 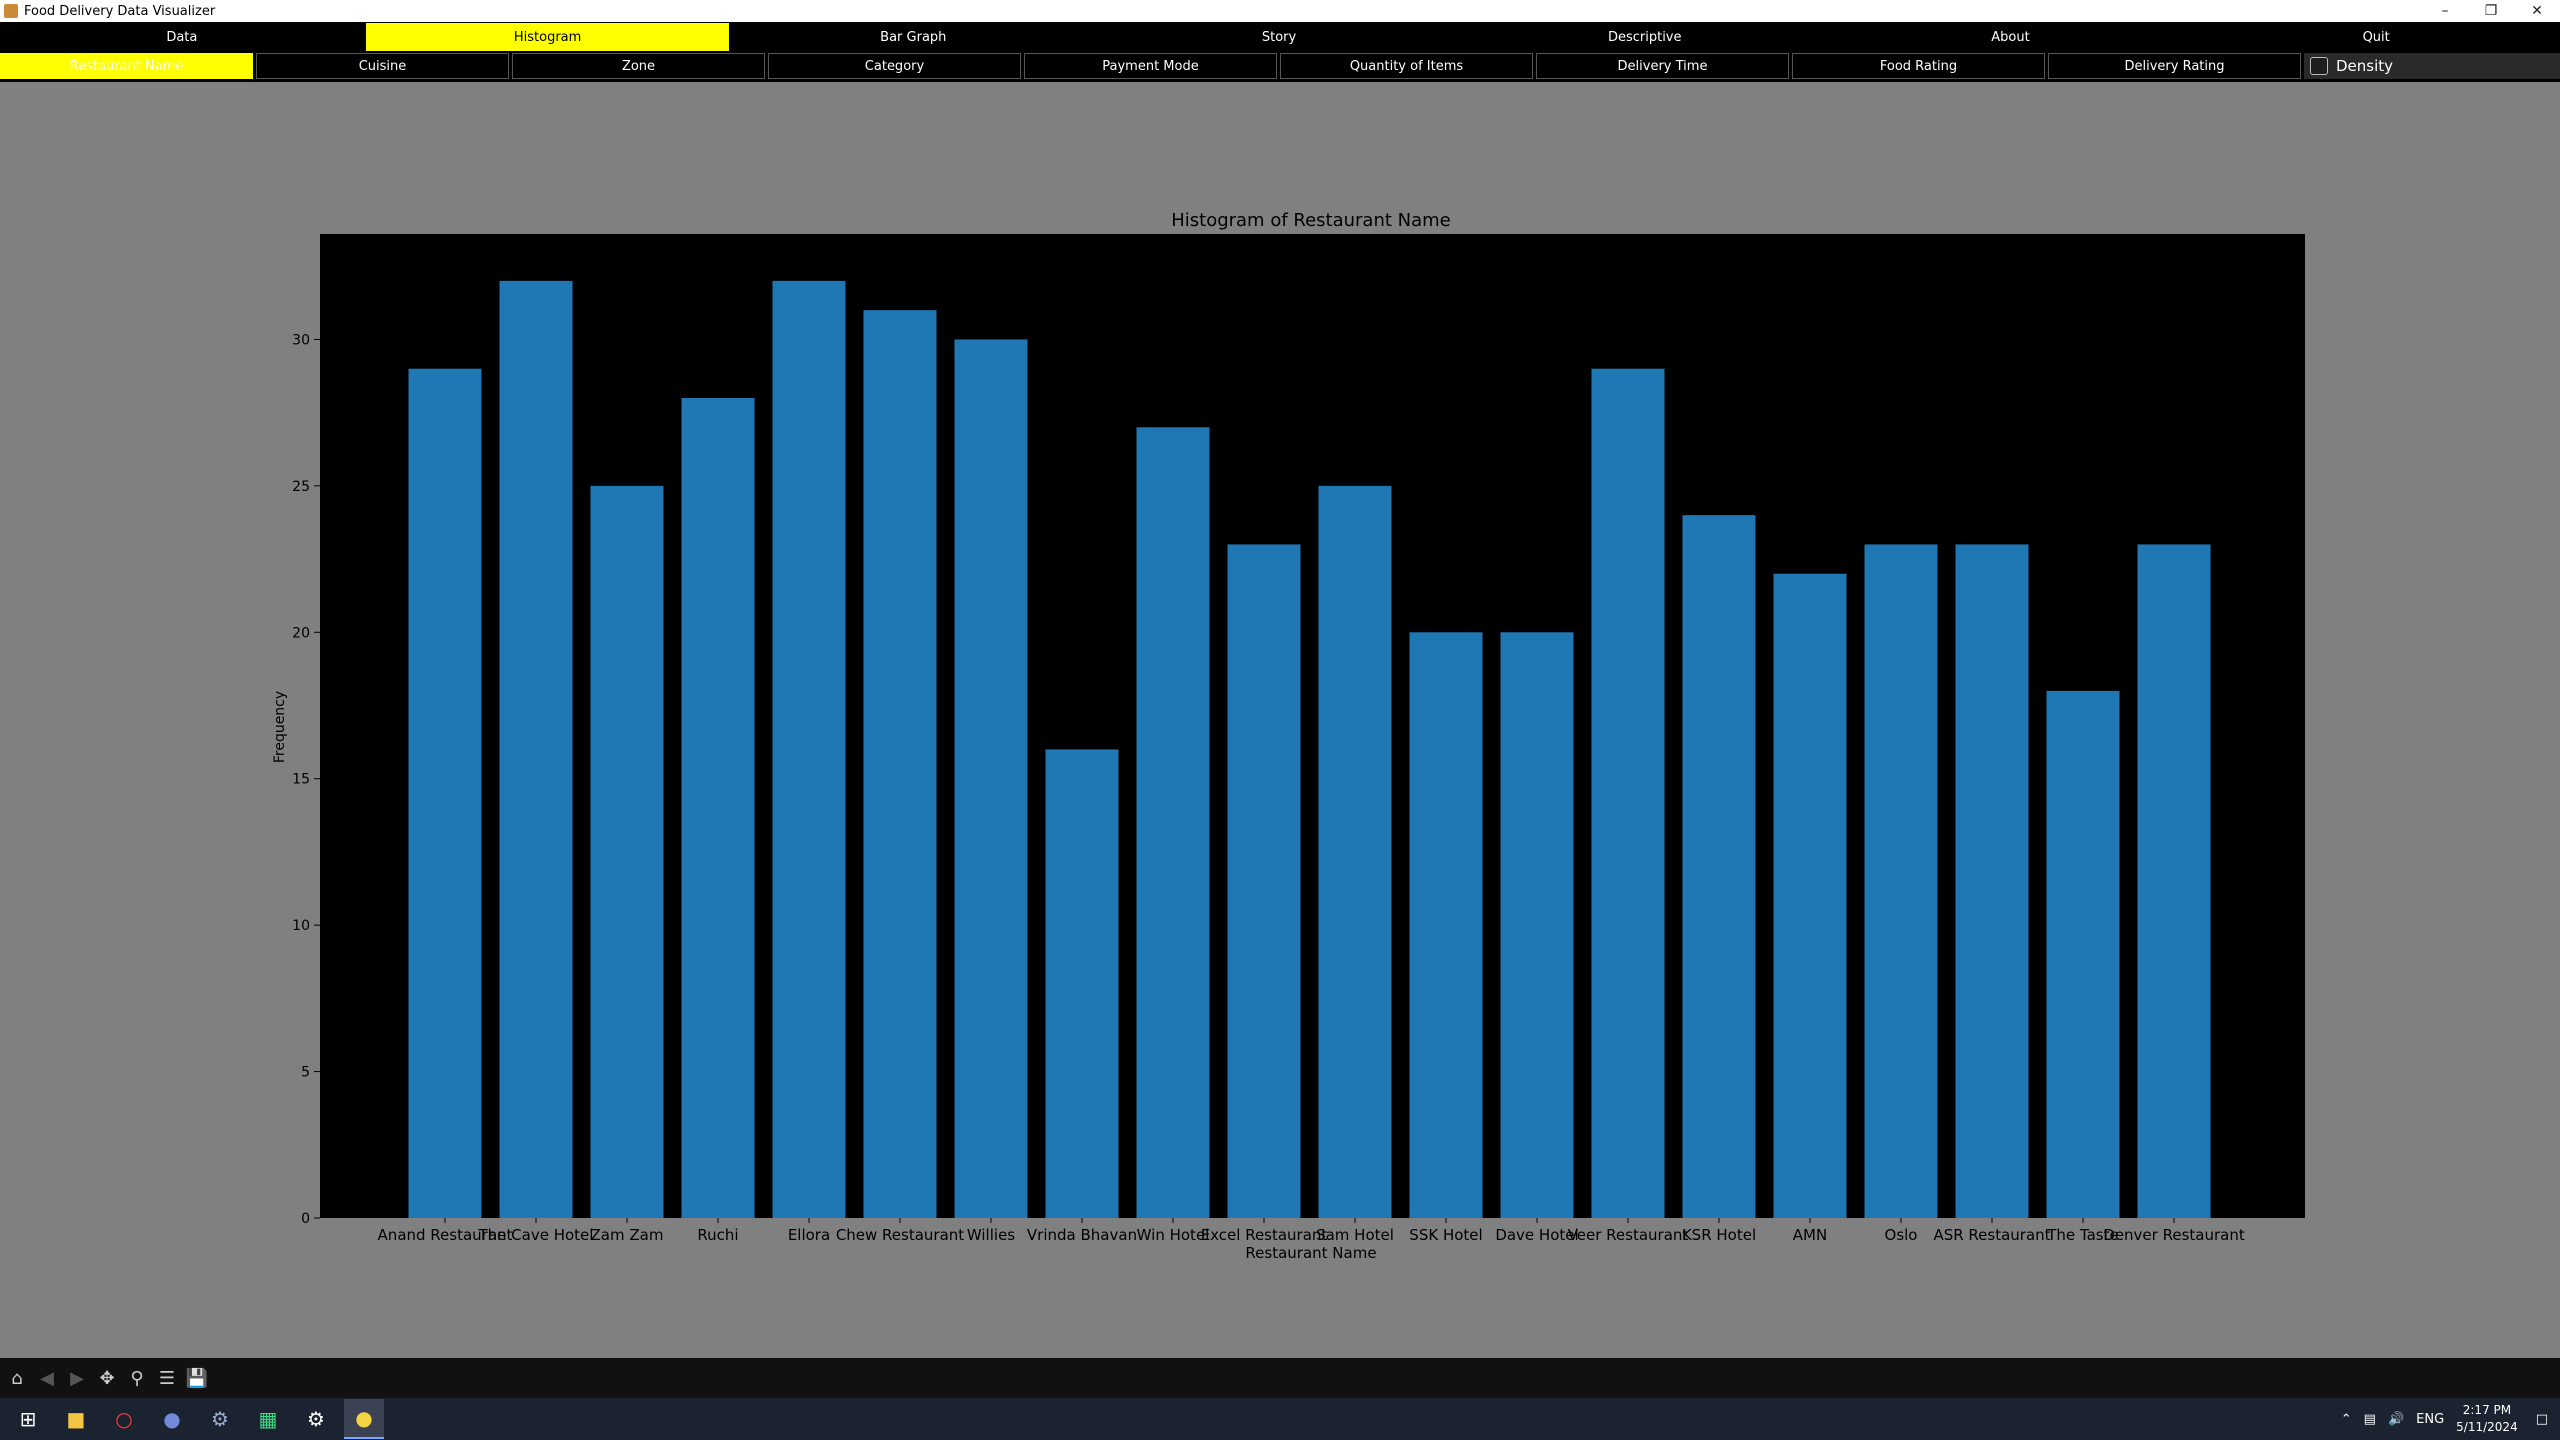 I want to click on restore-icon: ❐, so click(x=2491, y=11).